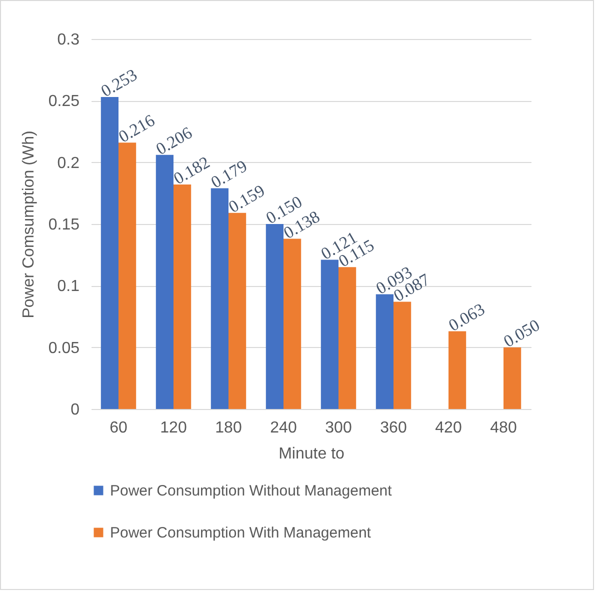  Describe the element at coordinates (29, 224) in the screenshot. I see `y-axis-title: Power Comsumption (Wh)` at that location.